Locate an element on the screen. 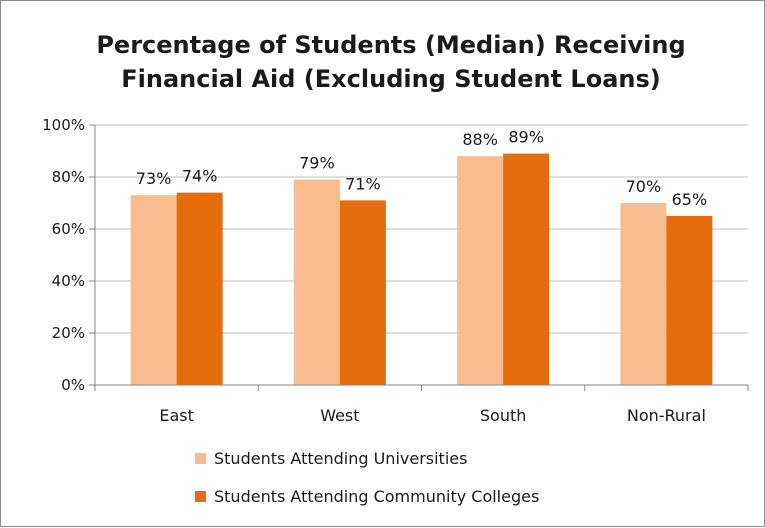 Image resolution: width=765 pixels, height=528 pixels. x-axis-categories: East West South Non-Rural is located at coordinates (432, 415).